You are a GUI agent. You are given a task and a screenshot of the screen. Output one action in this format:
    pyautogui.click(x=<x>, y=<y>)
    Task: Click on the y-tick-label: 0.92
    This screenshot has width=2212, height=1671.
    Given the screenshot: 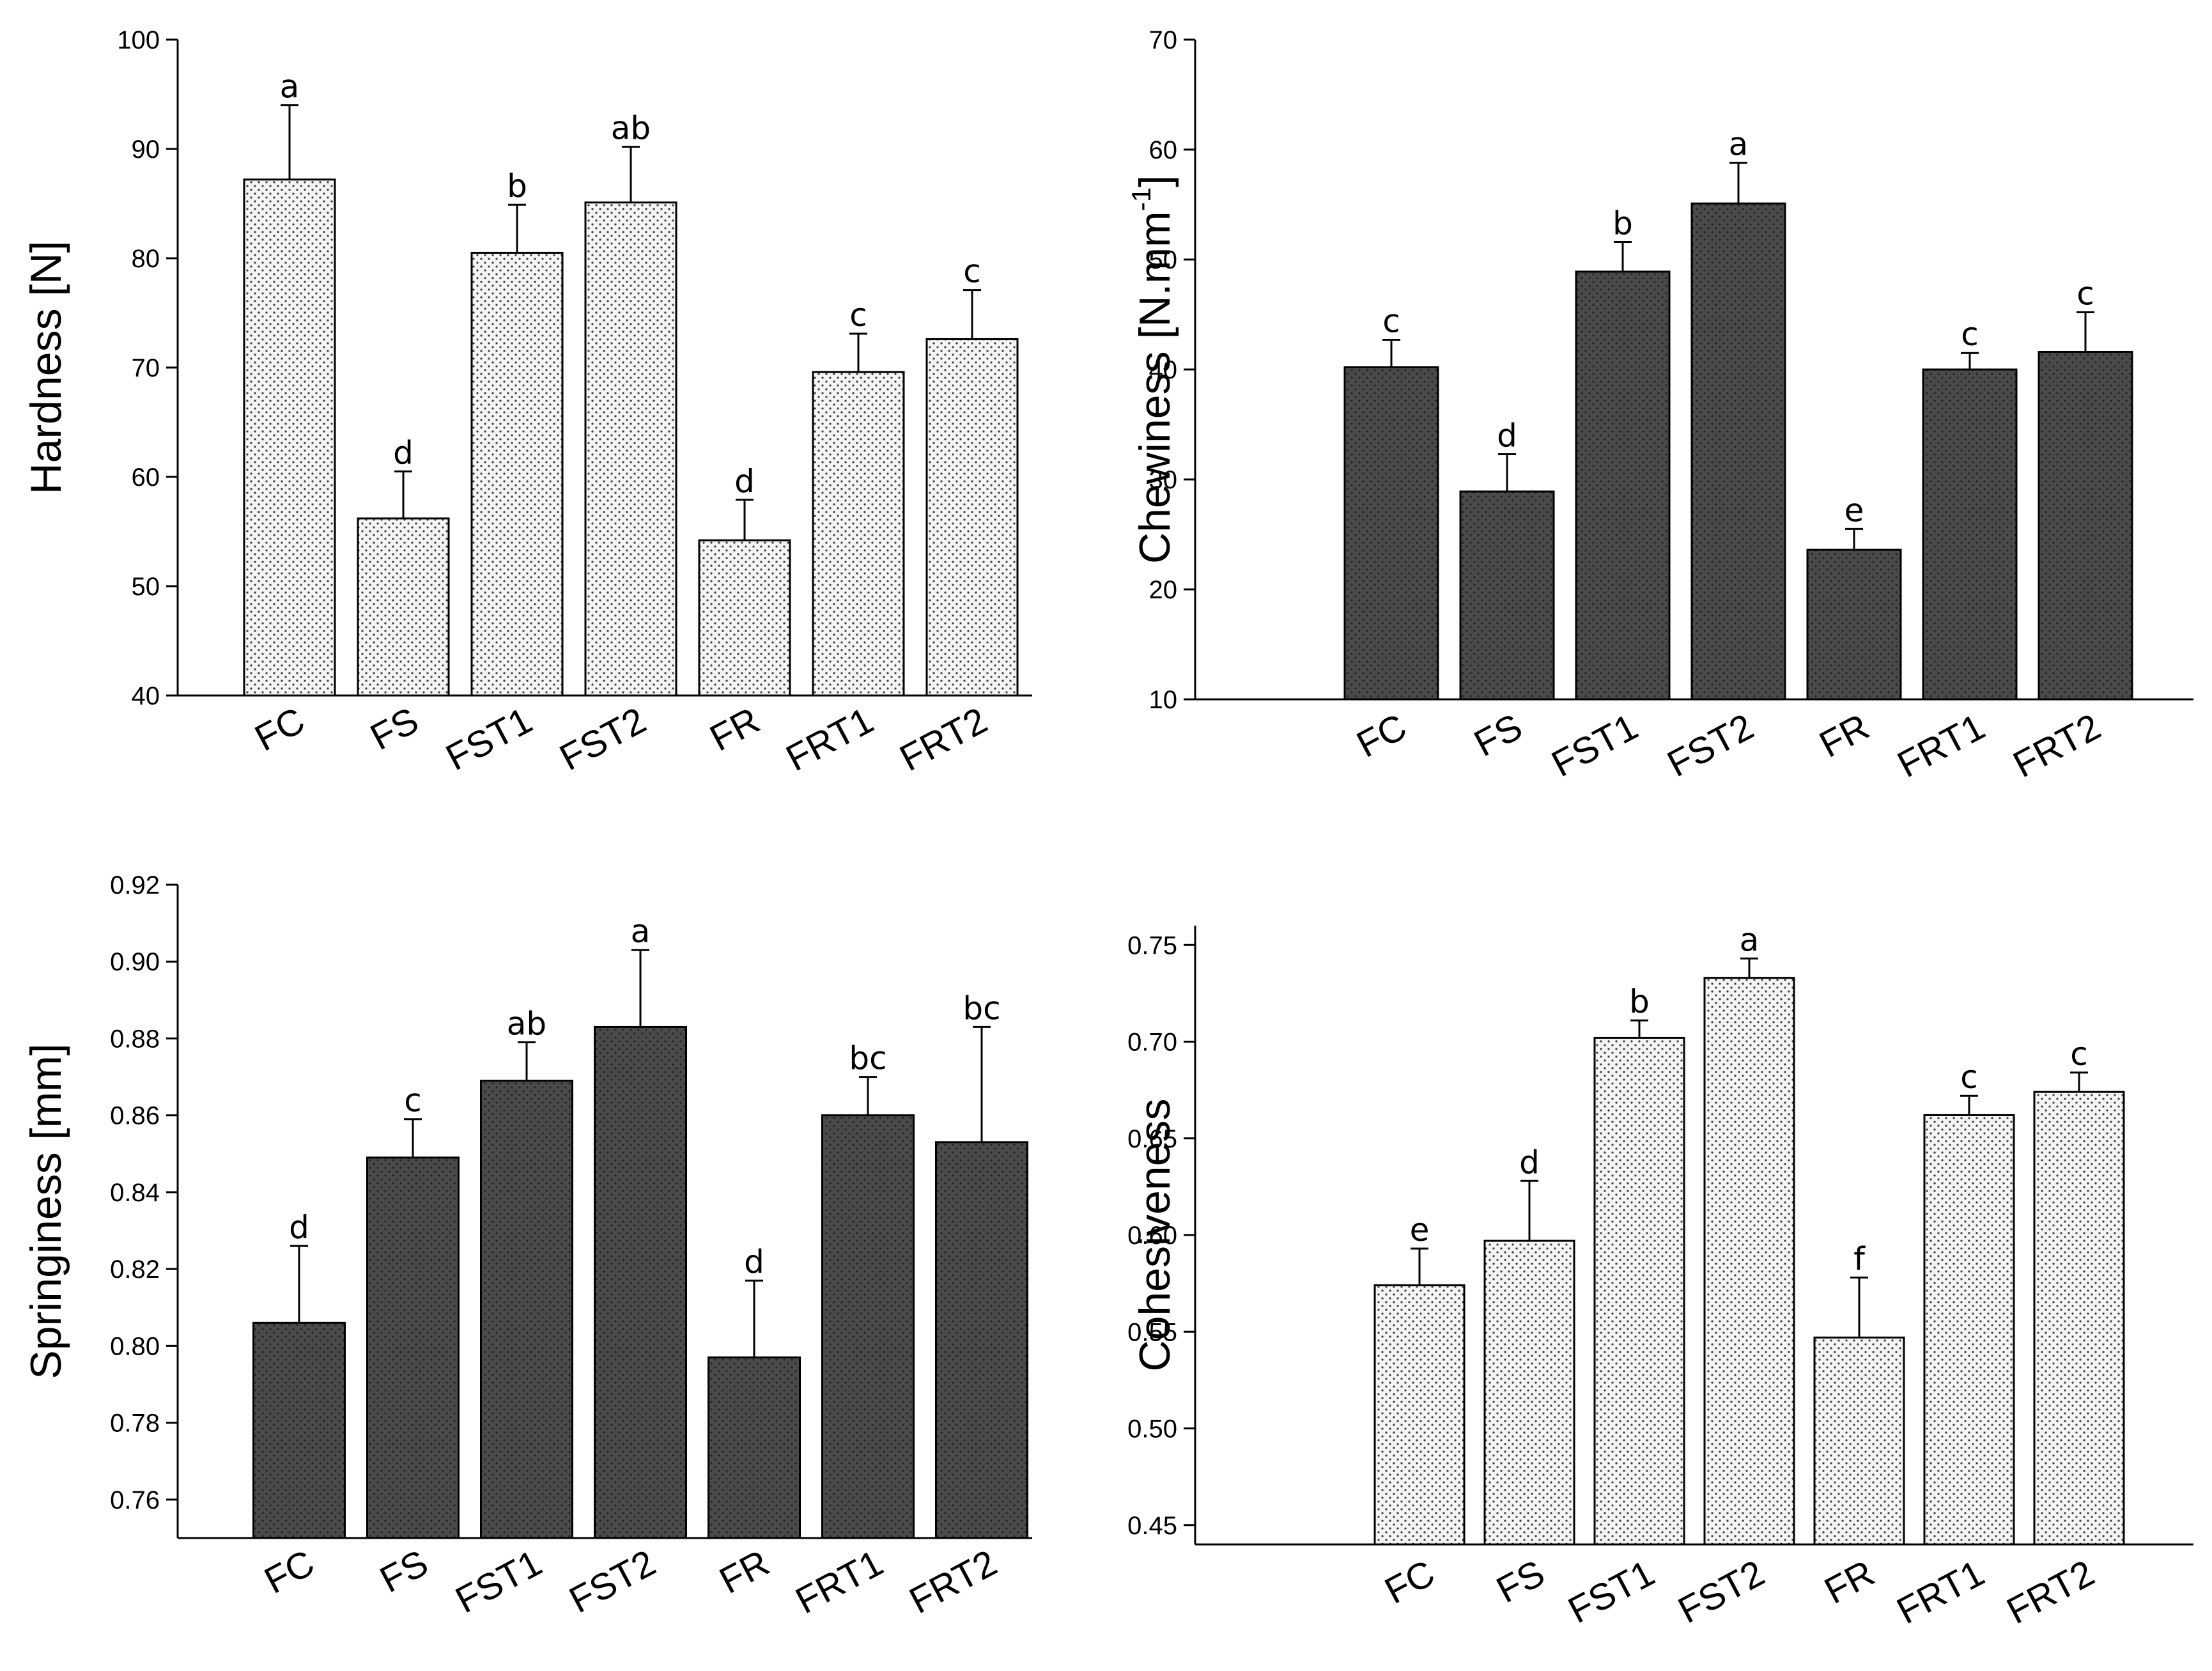 What is the action you would take?
    pyautogui.click(x=135, y=885)
    